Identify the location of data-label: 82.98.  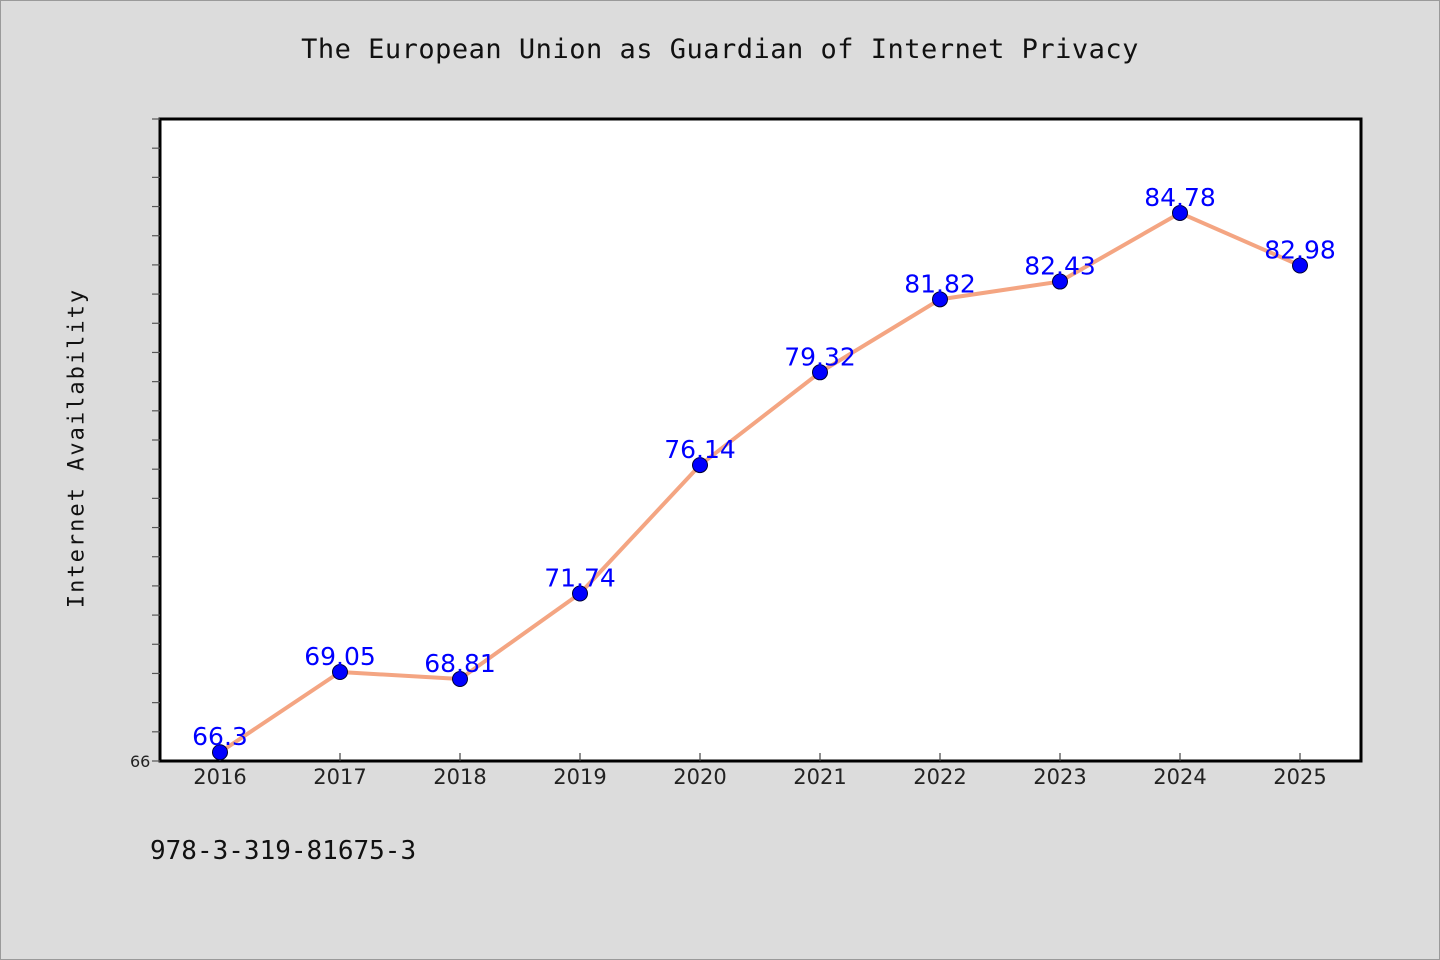
(1300, 249).